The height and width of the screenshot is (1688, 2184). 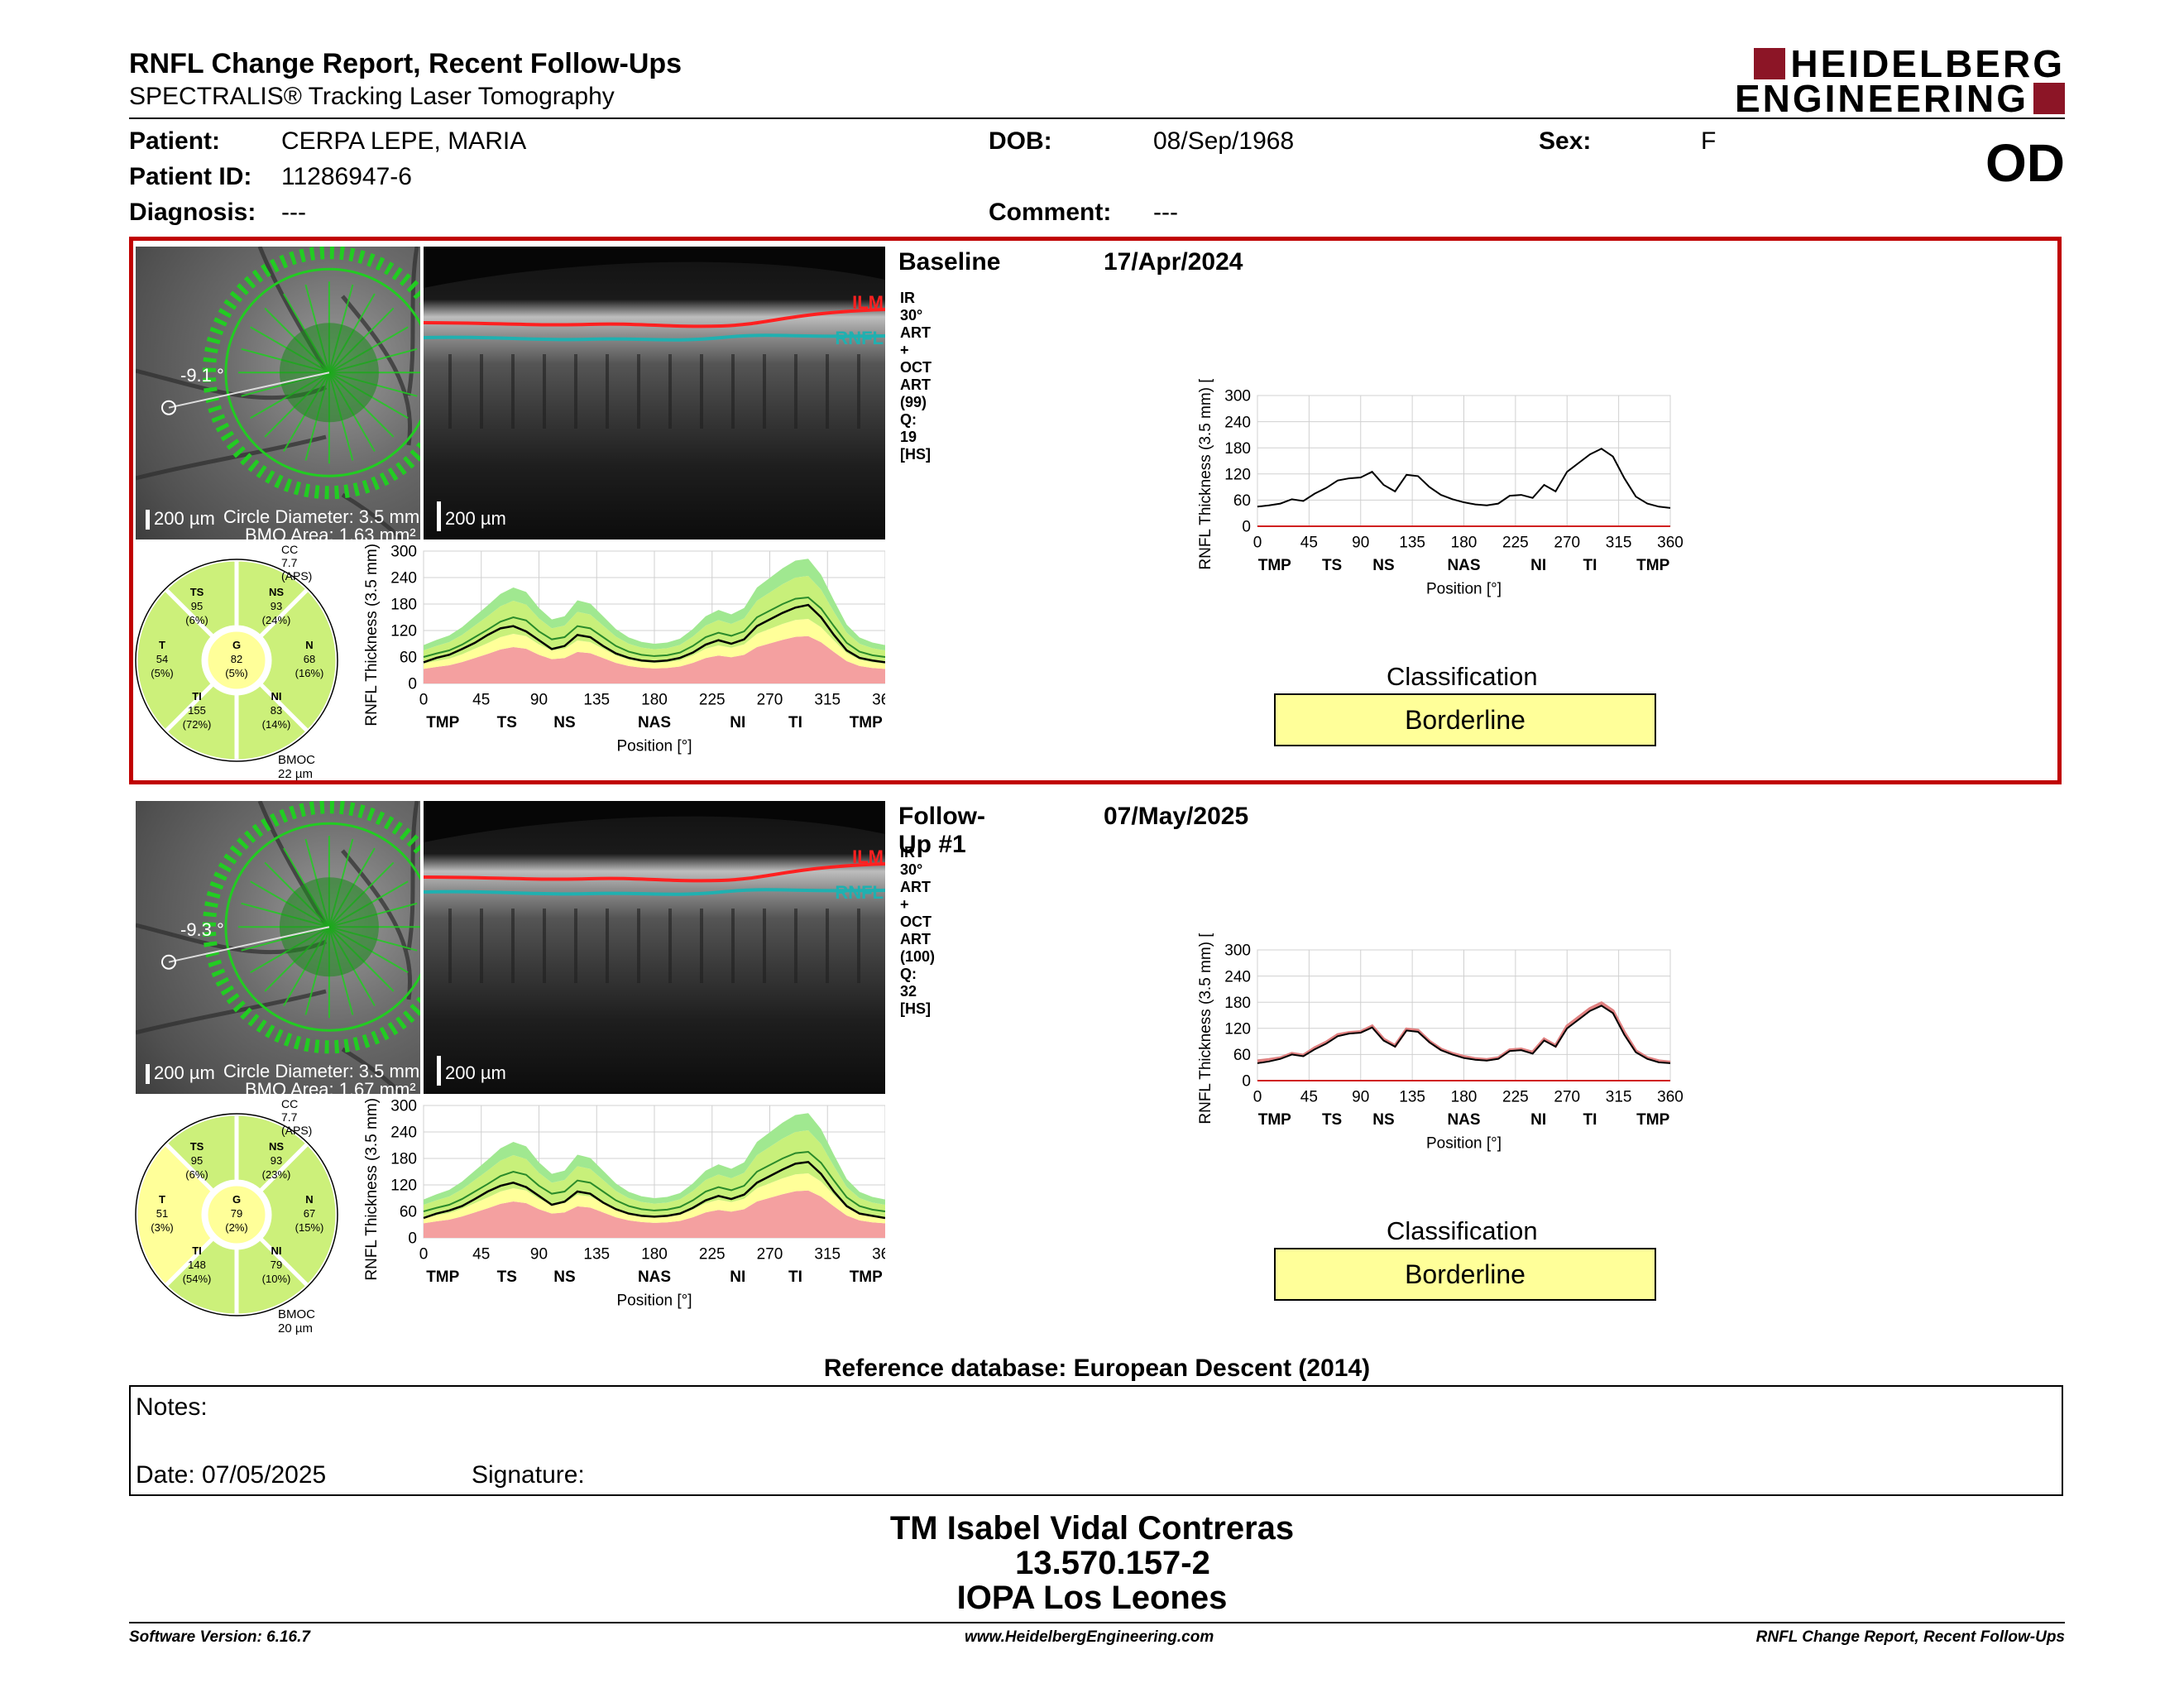 I want to click on band-above-normal, so click(x=654, y=604).